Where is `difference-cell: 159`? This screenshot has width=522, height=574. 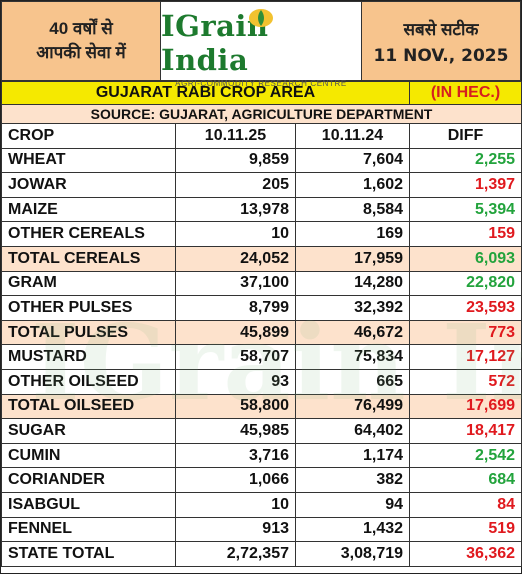
difference-cell: 159 is located at coordinates (465, 234).